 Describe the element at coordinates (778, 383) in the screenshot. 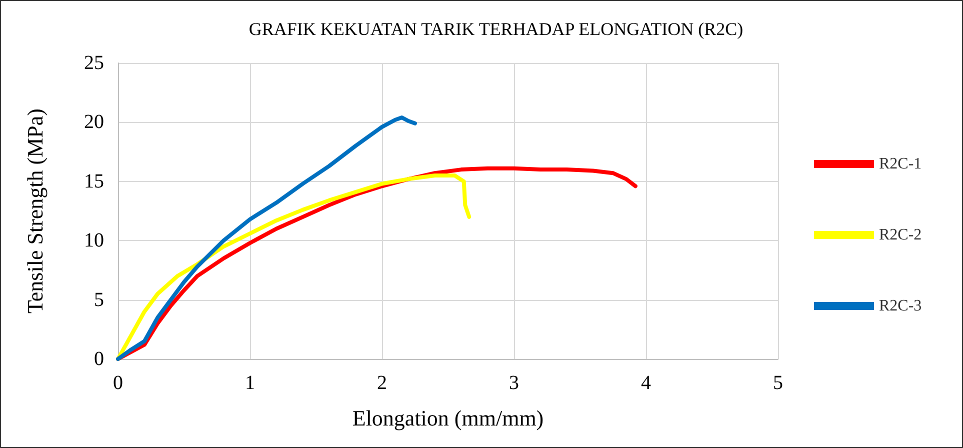

I see `x-tick-label: 5` at that location.